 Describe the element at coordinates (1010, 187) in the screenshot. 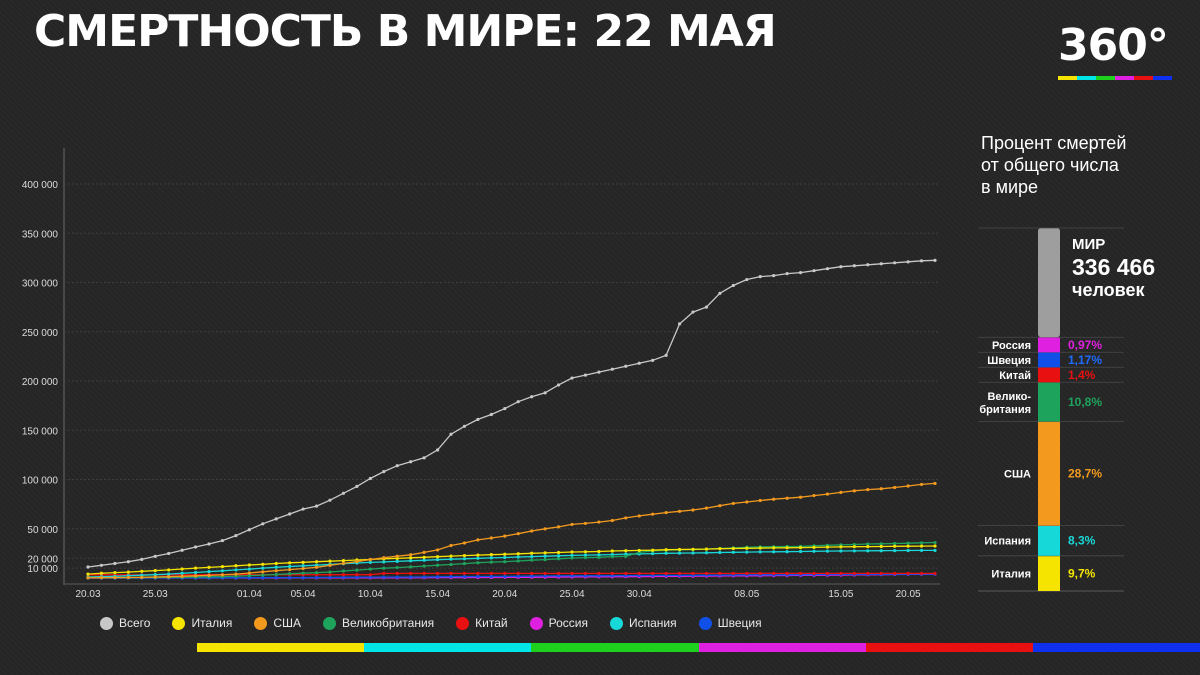

I see `side-title-line: в мире` at that location.